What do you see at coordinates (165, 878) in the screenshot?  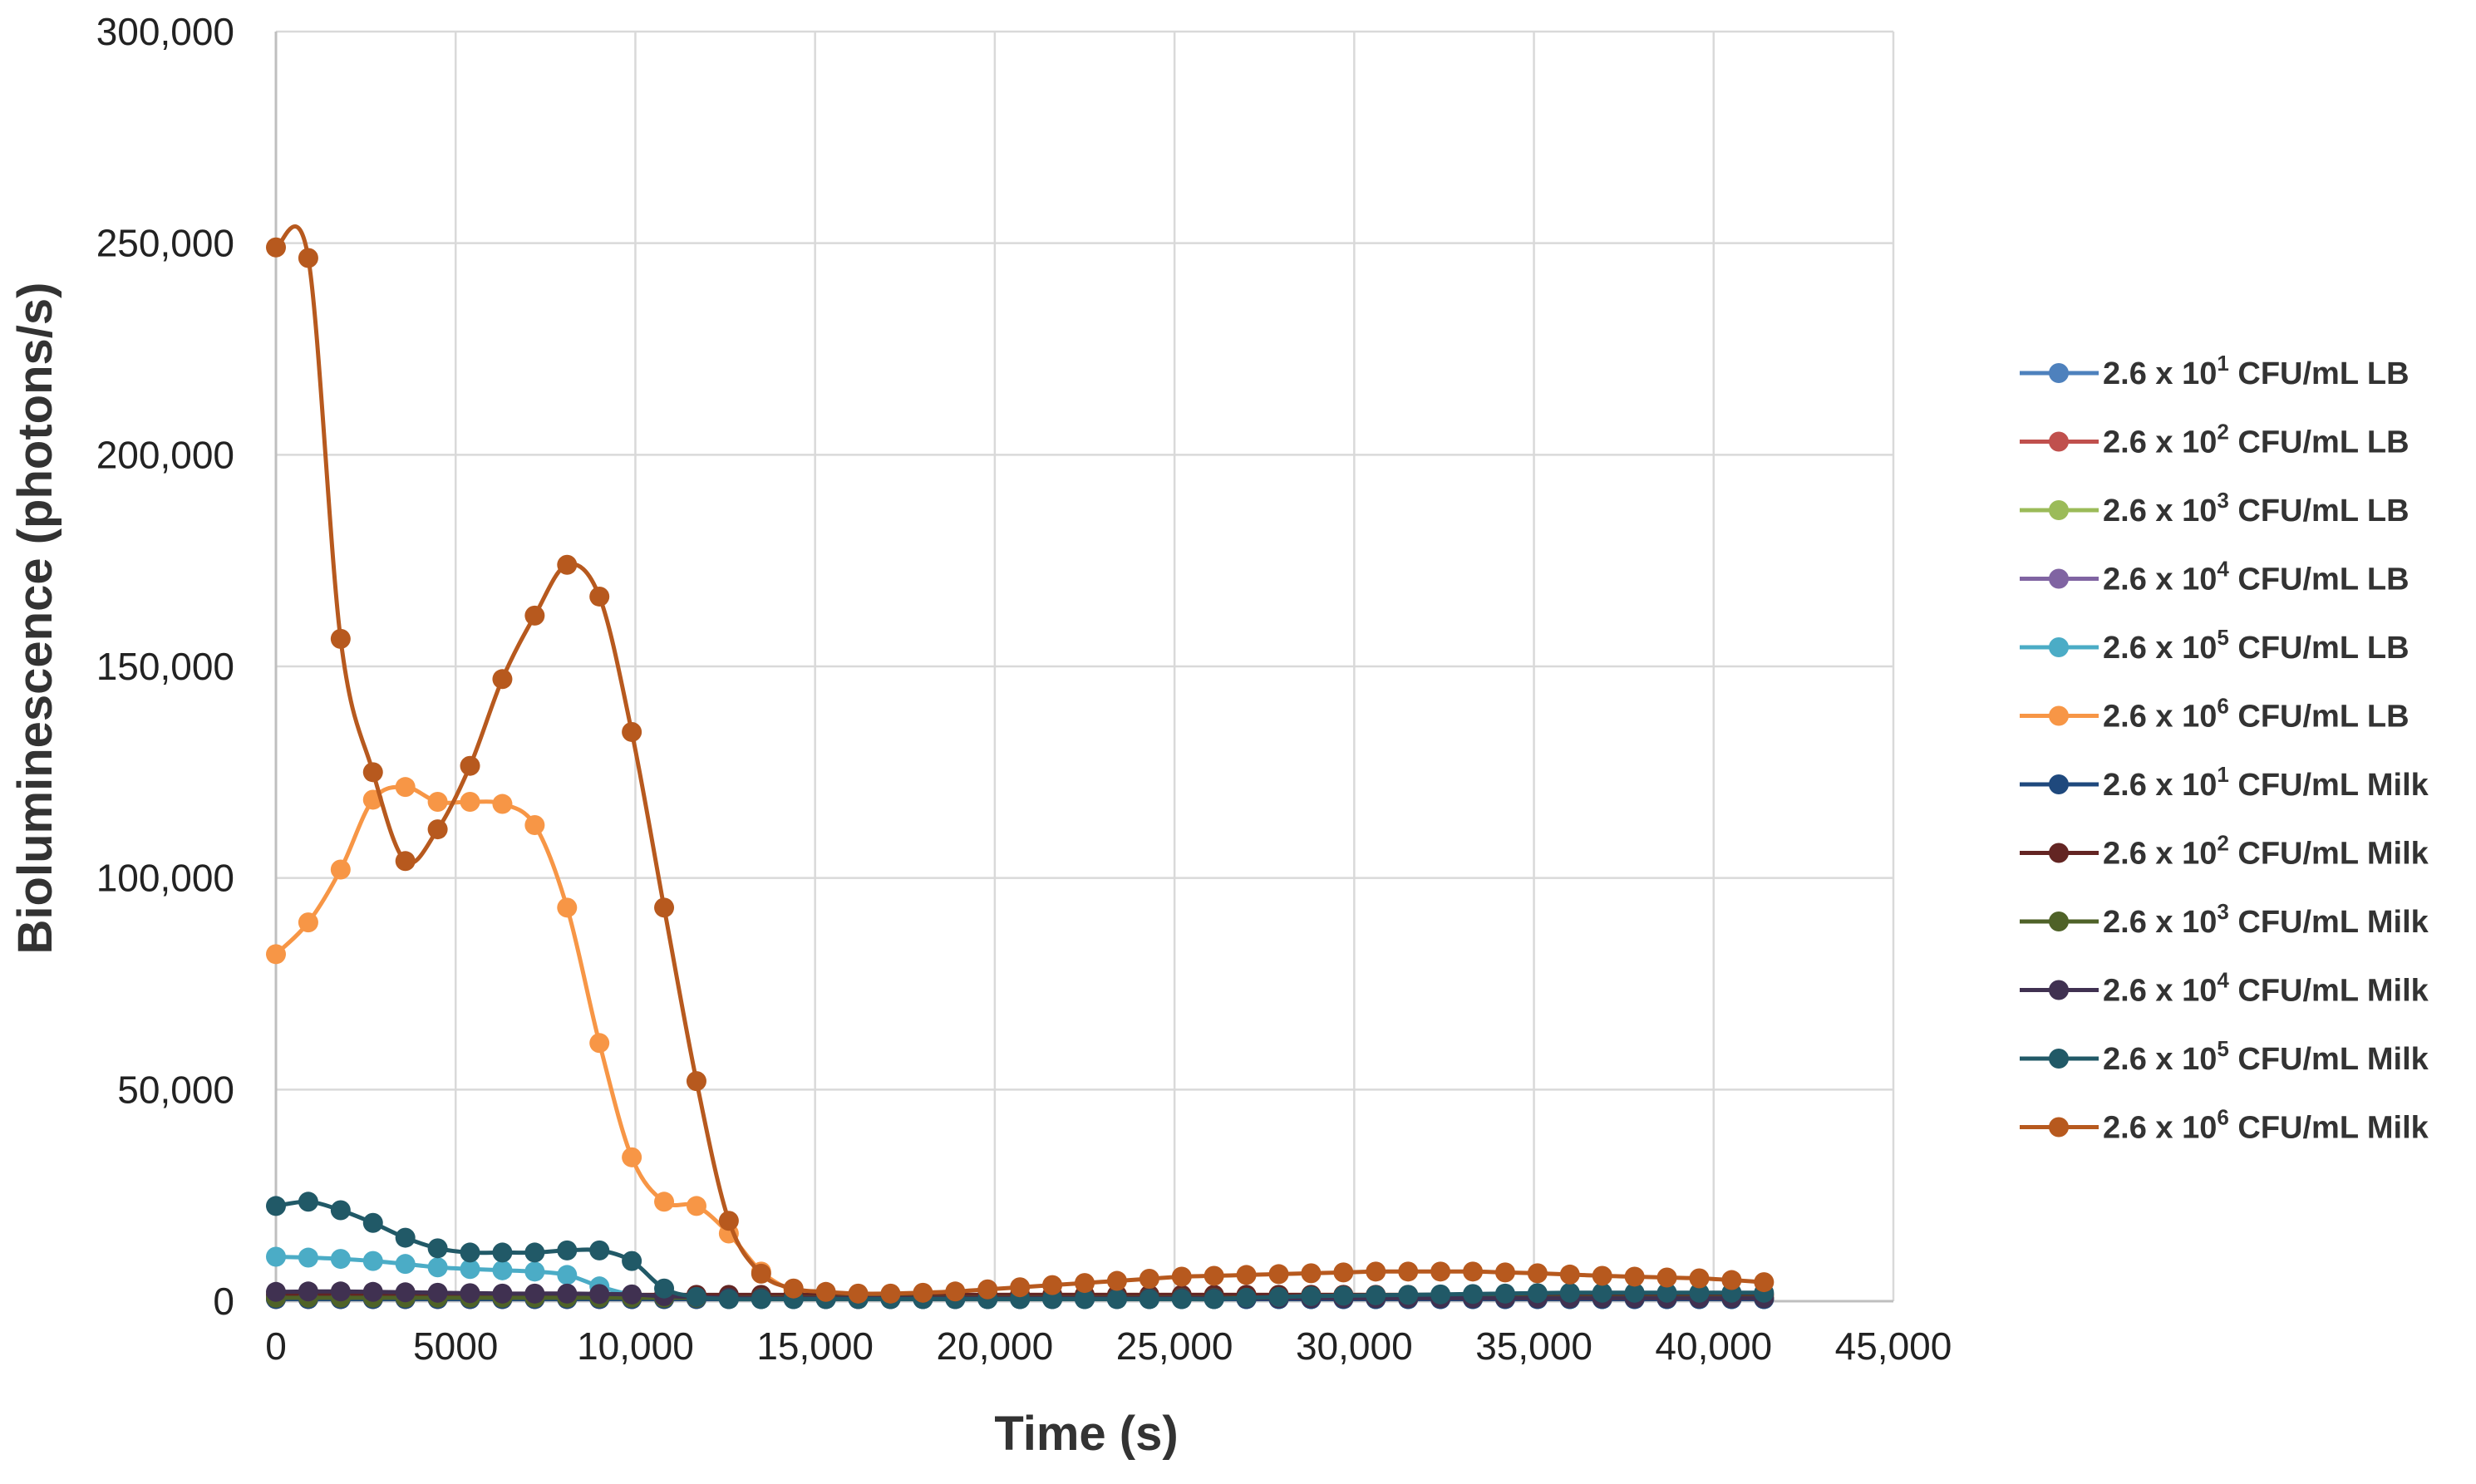 I see `y-tick-label: 100,000` at bounding box center [165, 878].